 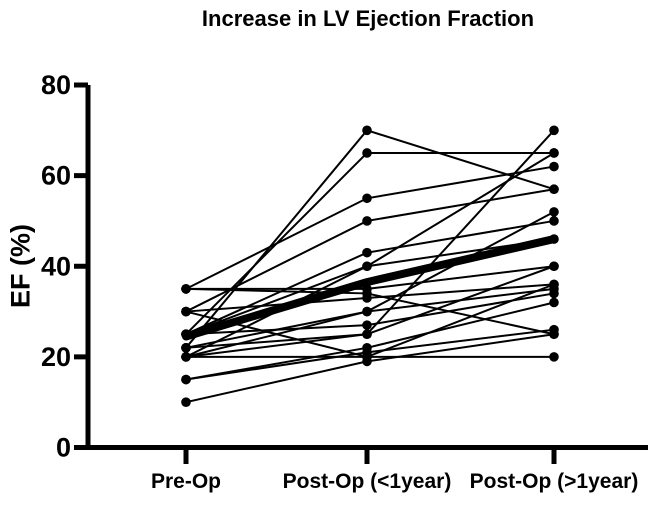 I want to click on y-tick-label: 20, so click(x=56, y=357).